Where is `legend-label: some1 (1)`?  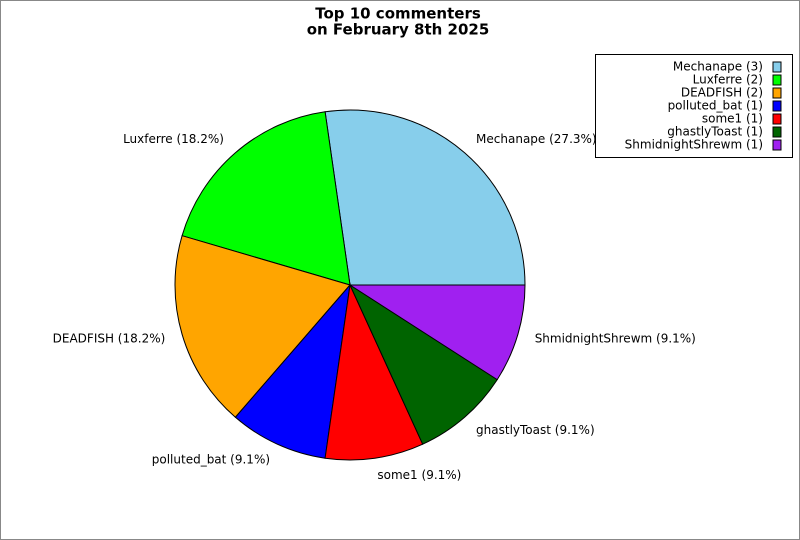 legend-label: some1 (1) is located at coordinates (732, 119).